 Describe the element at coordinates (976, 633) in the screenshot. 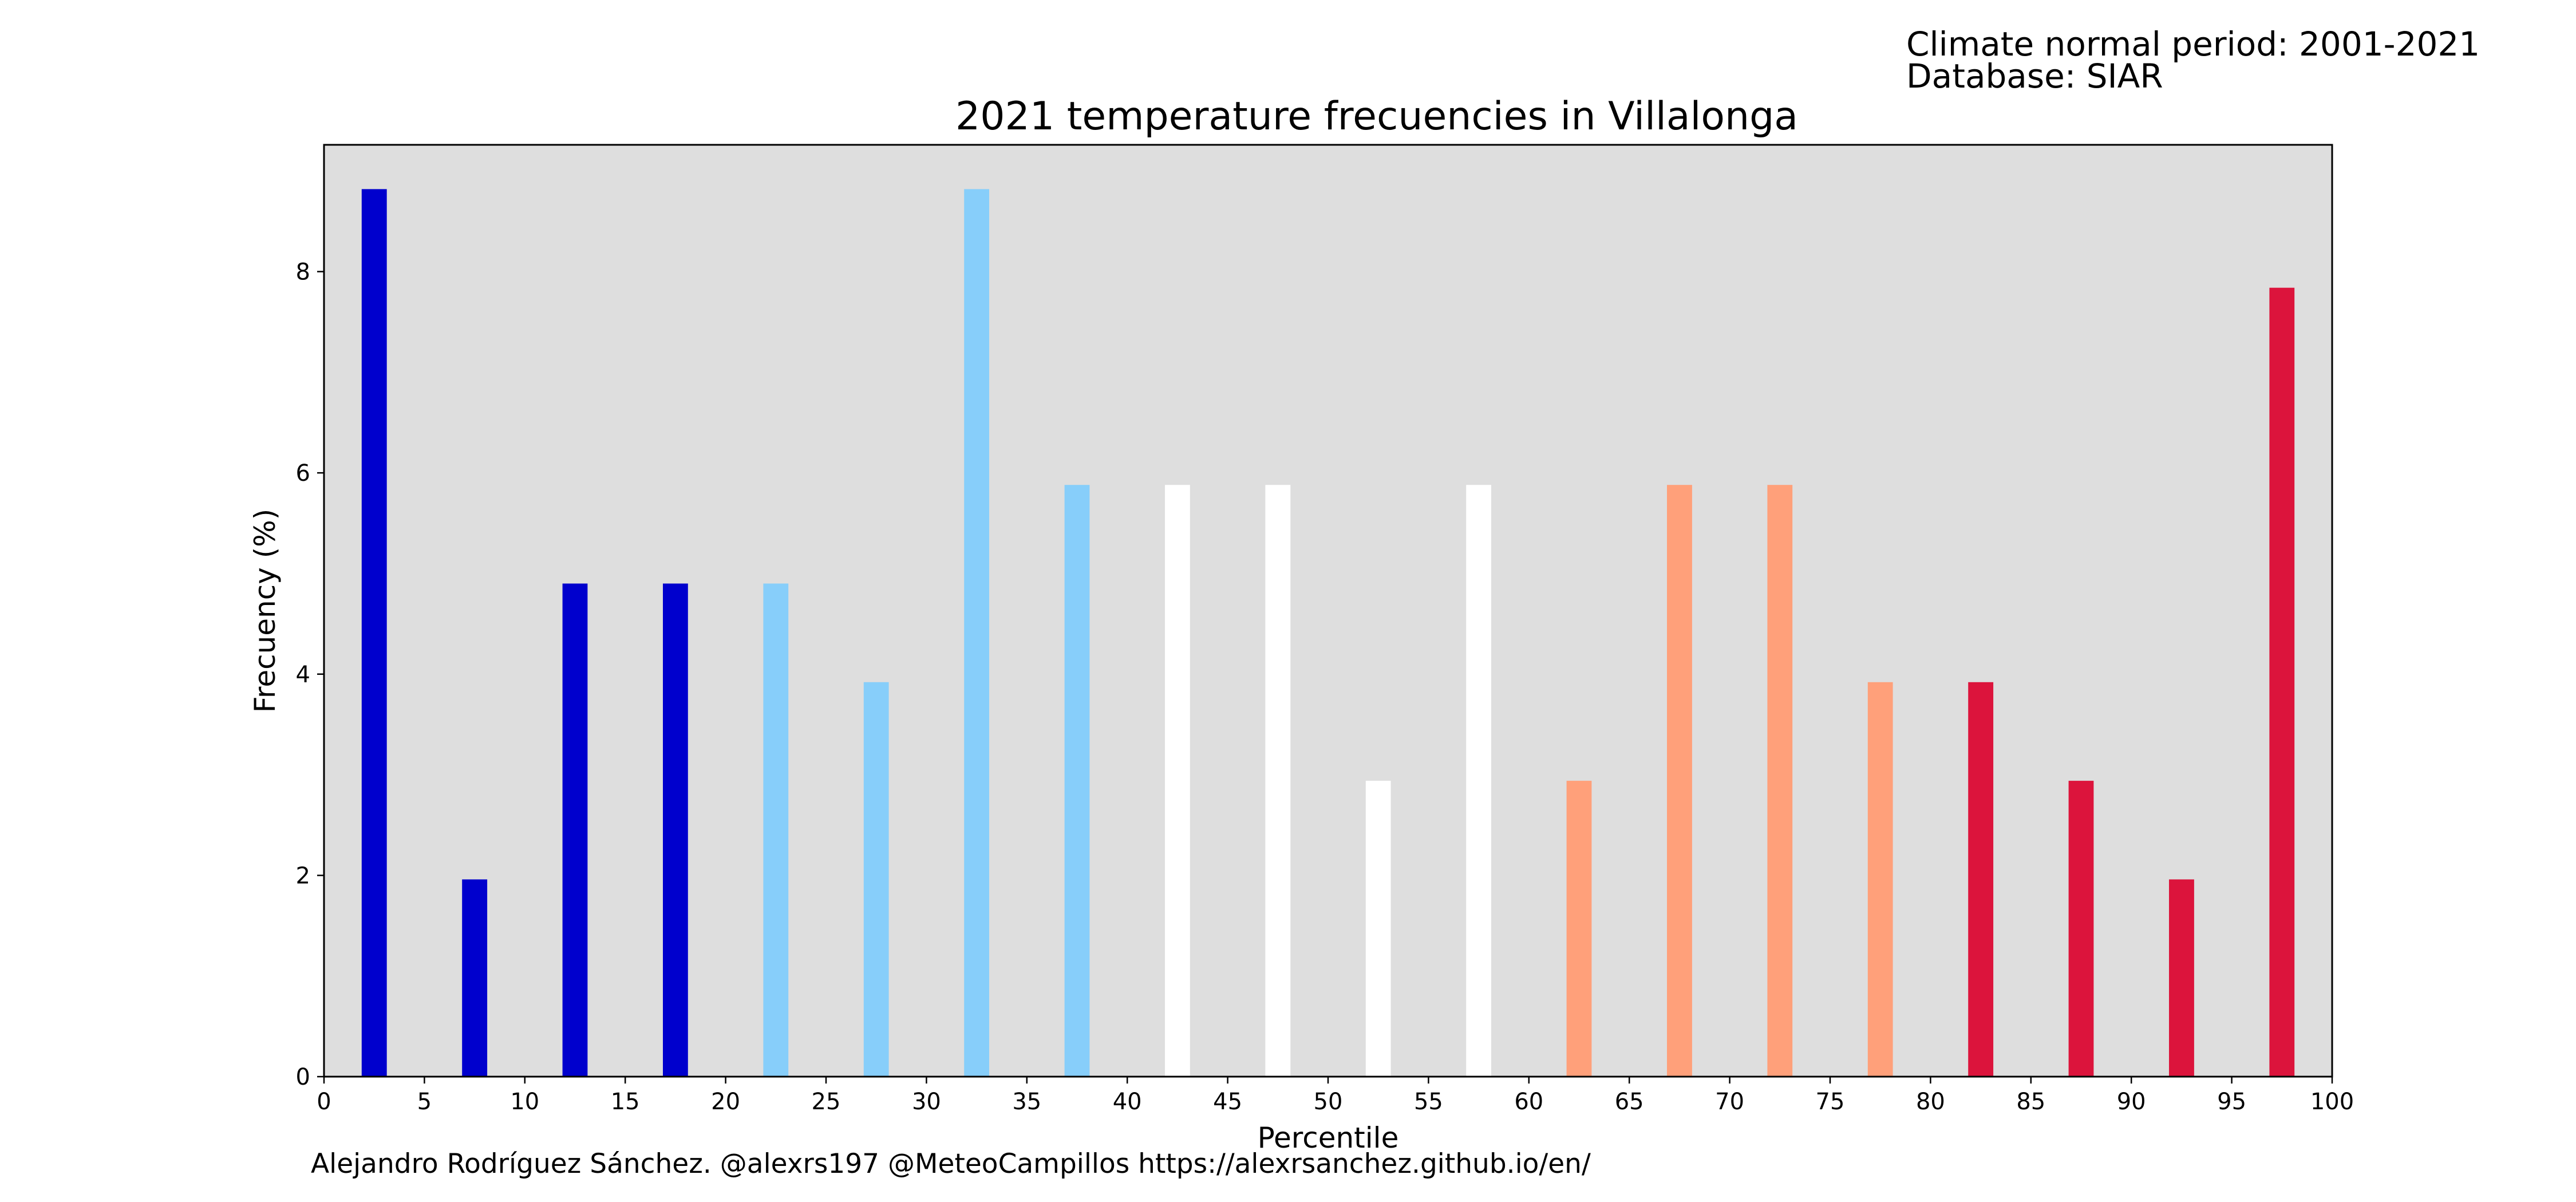

I see `bar-percentile-32.5` at that location.